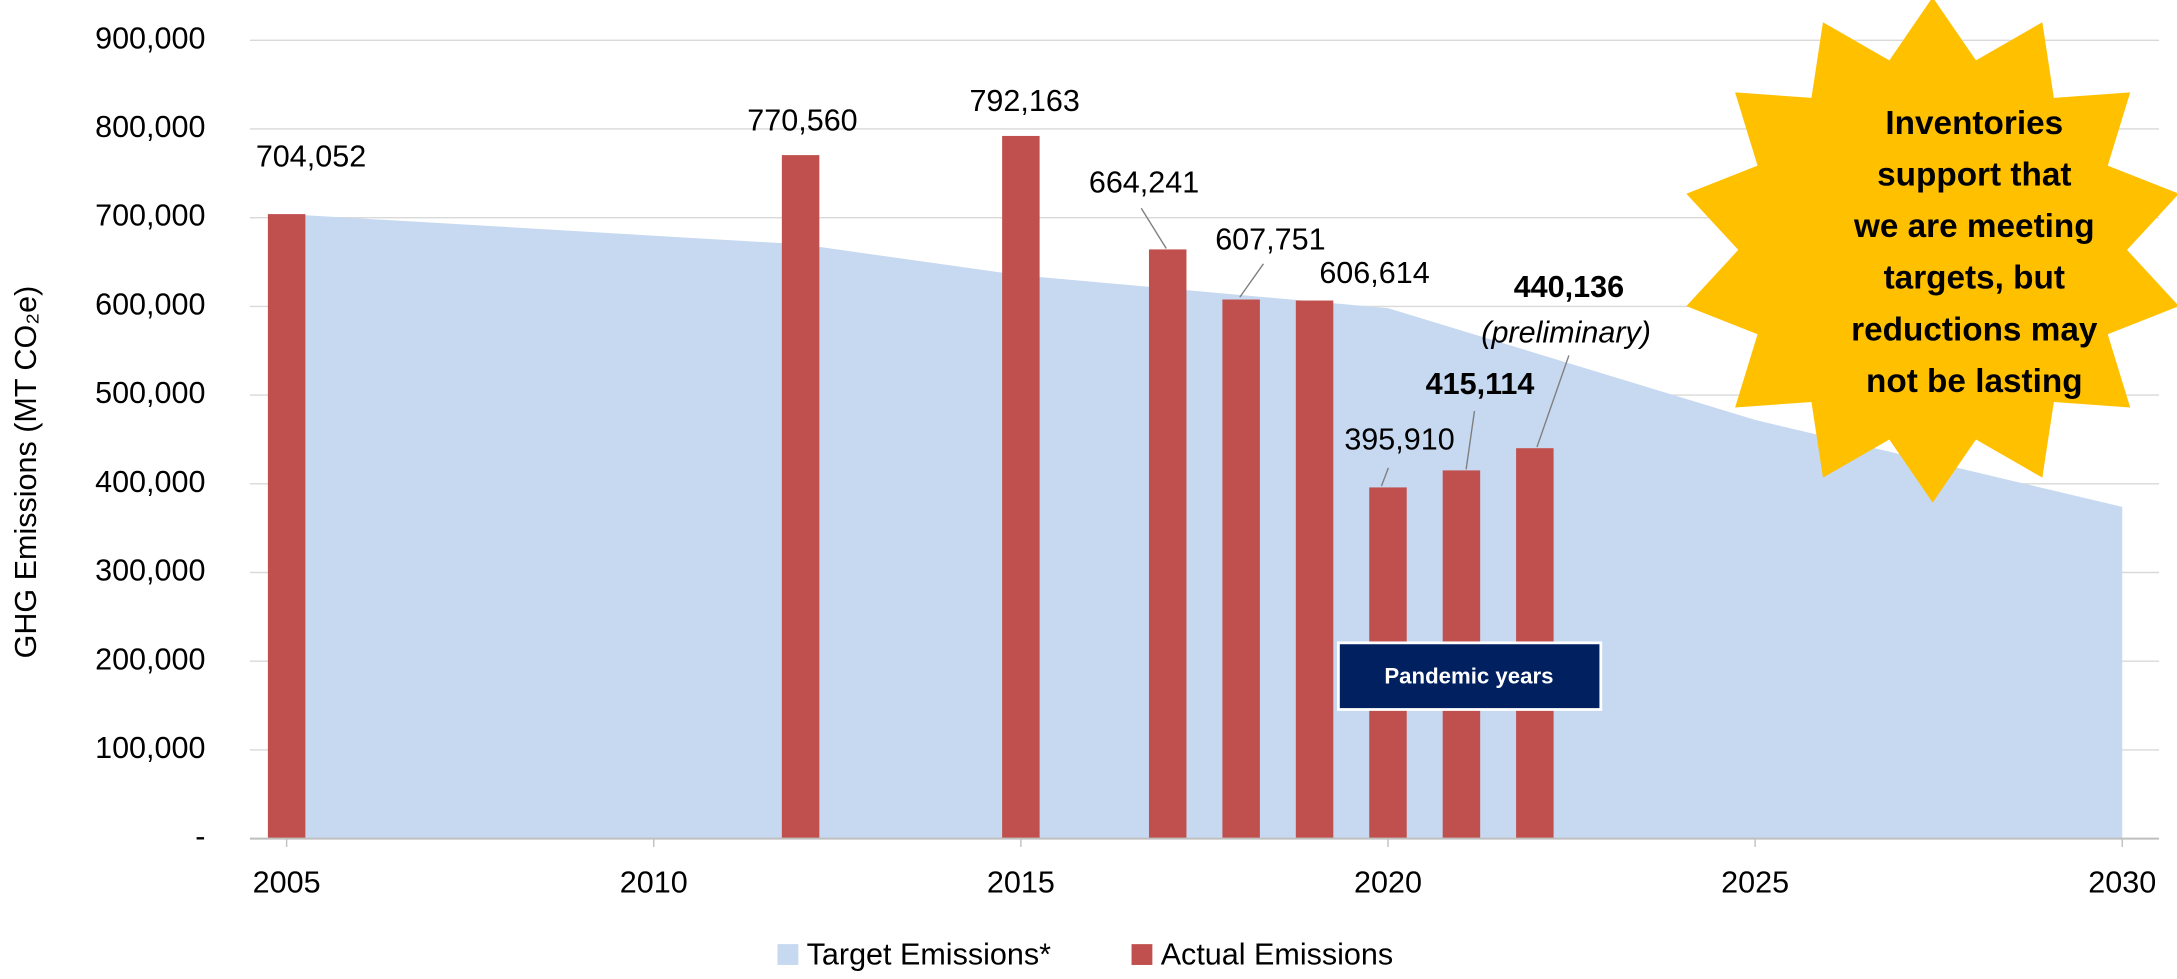  Describe the element at coordinates (26, 472) in the screenshot. I see `y-axis-label: GHG Emissions (MT CO₂e)` at that location.